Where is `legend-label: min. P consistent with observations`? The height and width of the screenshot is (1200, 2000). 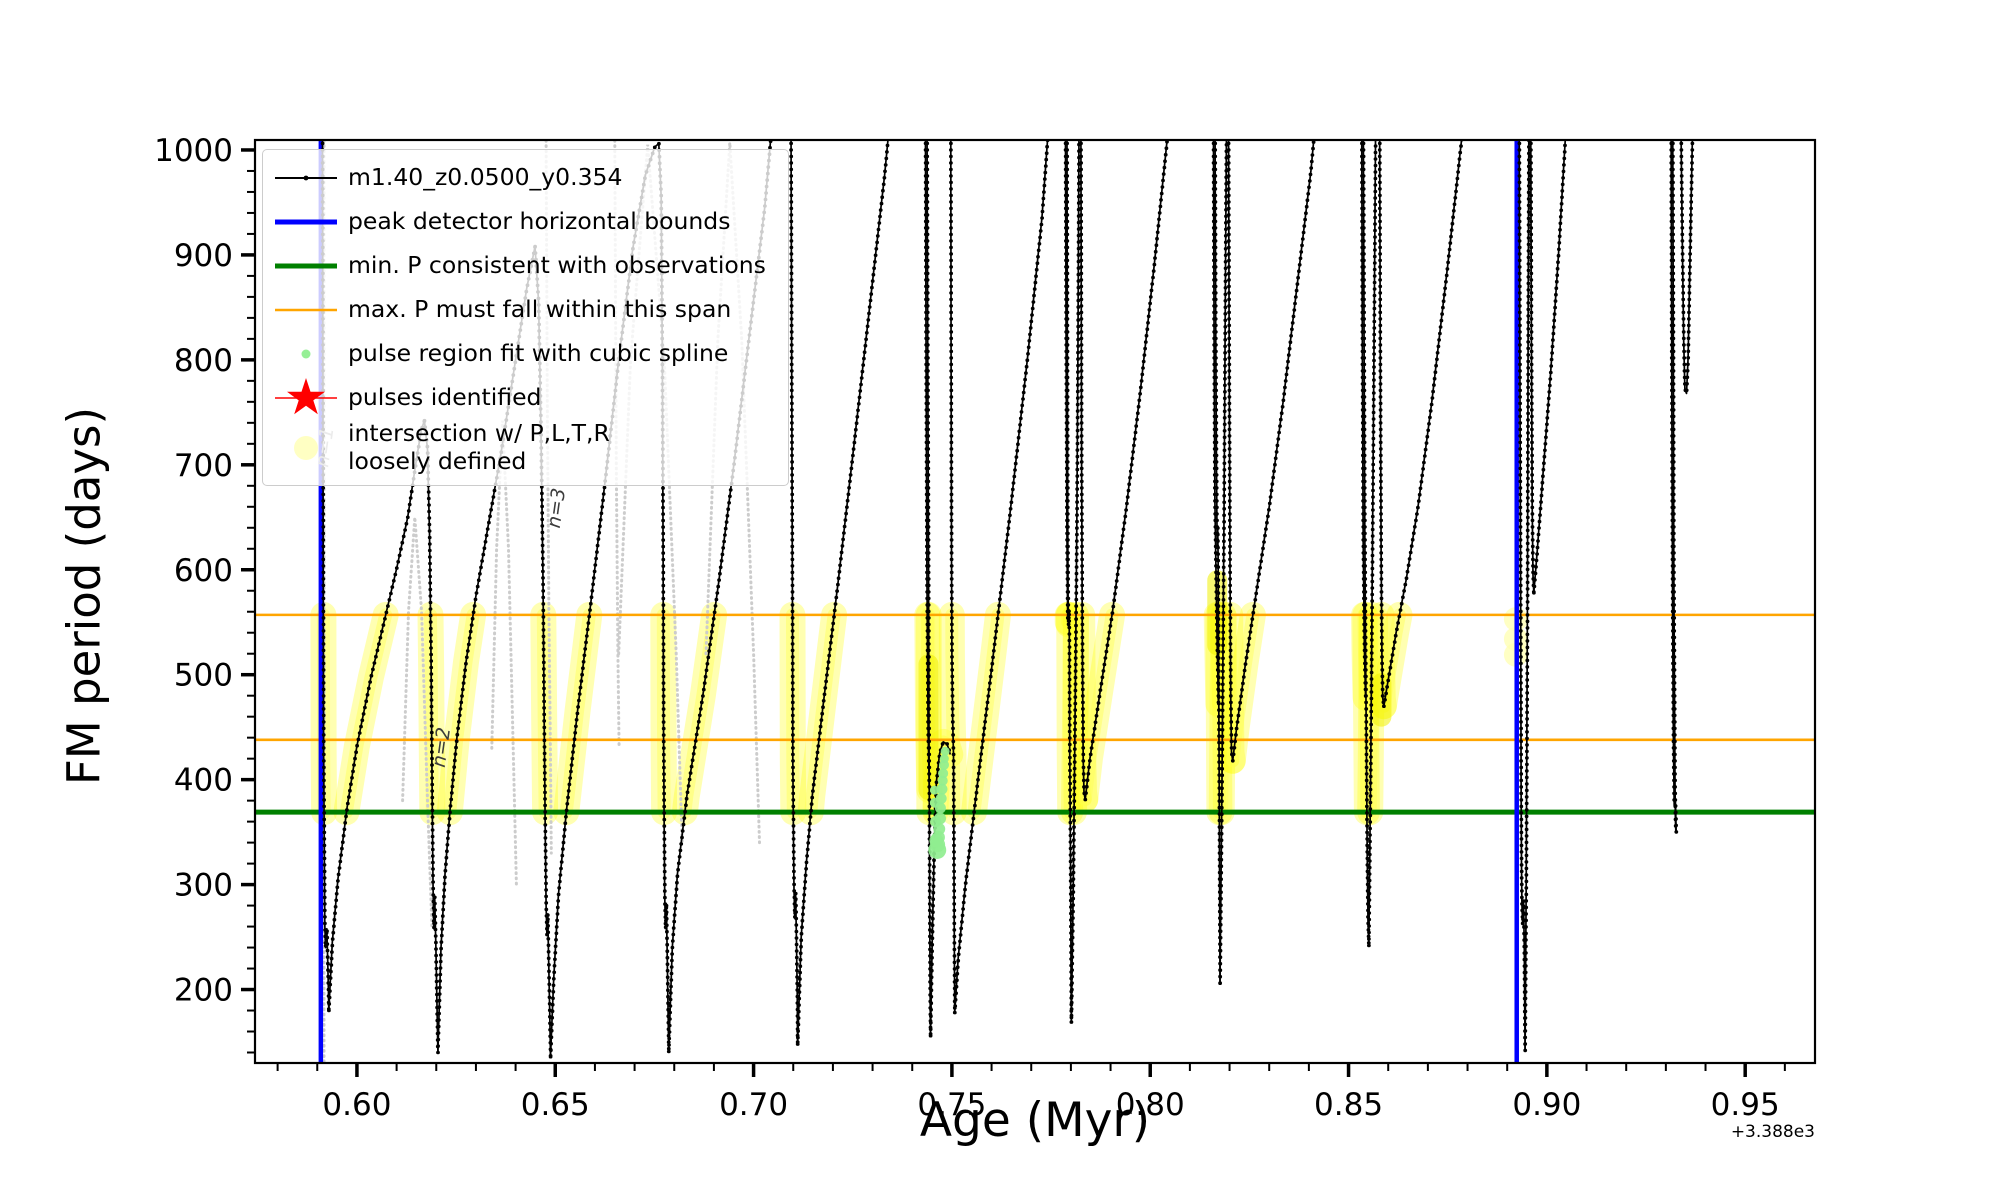 legend-label: min. P consistent with observations is located at coordinates (557, 265).